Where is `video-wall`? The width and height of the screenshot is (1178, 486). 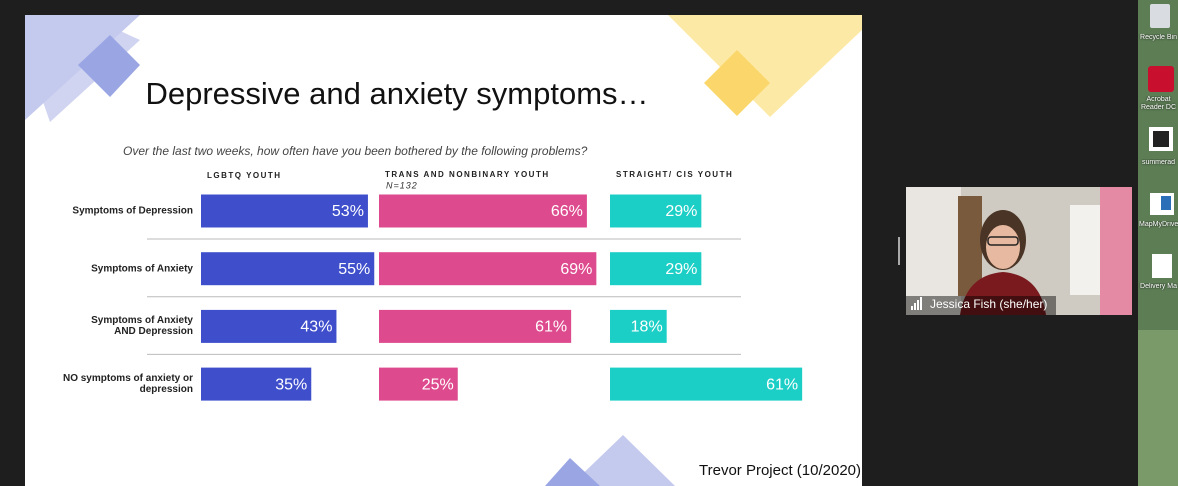
video-wall is located at coordinates (933, 251).